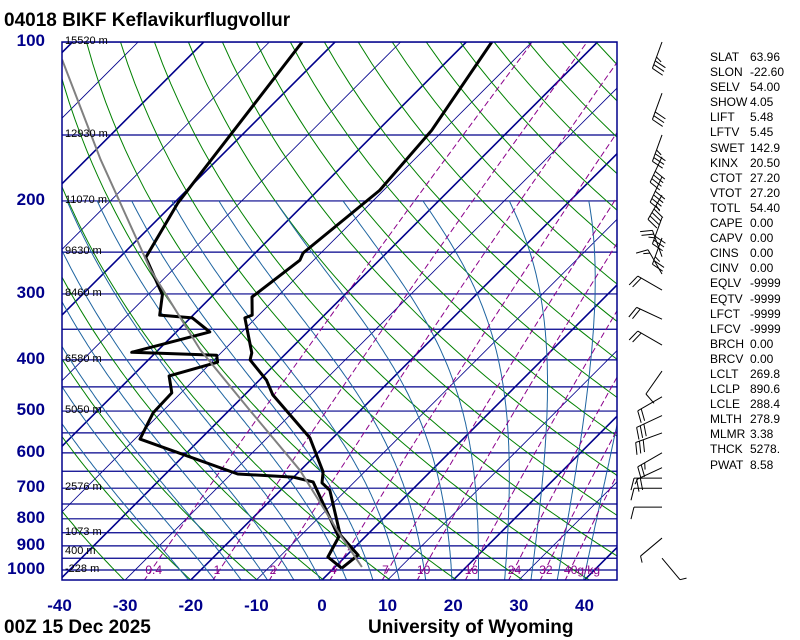 This screenshot has width=800, height=640. I want to click on height-label: 12930 m, so click(86, 133).